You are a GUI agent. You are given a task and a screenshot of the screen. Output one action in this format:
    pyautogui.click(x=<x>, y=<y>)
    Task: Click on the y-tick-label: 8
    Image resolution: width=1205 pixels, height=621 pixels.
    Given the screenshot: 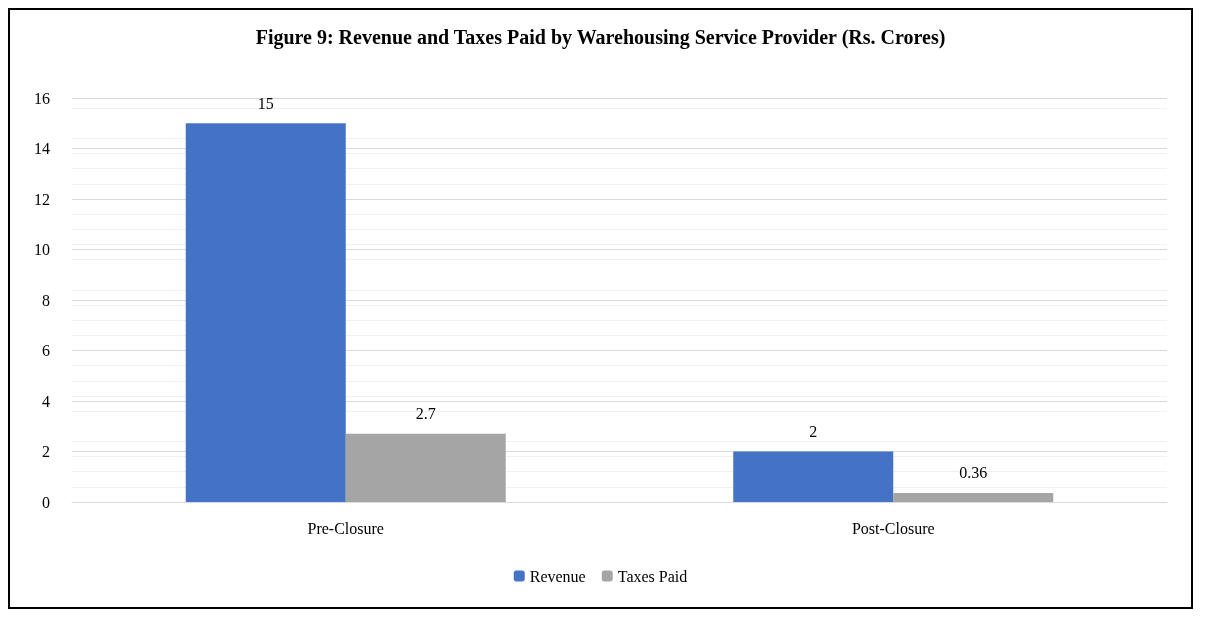 What is the action you would take?
    pyautogui.click(x=46, y=300)
    